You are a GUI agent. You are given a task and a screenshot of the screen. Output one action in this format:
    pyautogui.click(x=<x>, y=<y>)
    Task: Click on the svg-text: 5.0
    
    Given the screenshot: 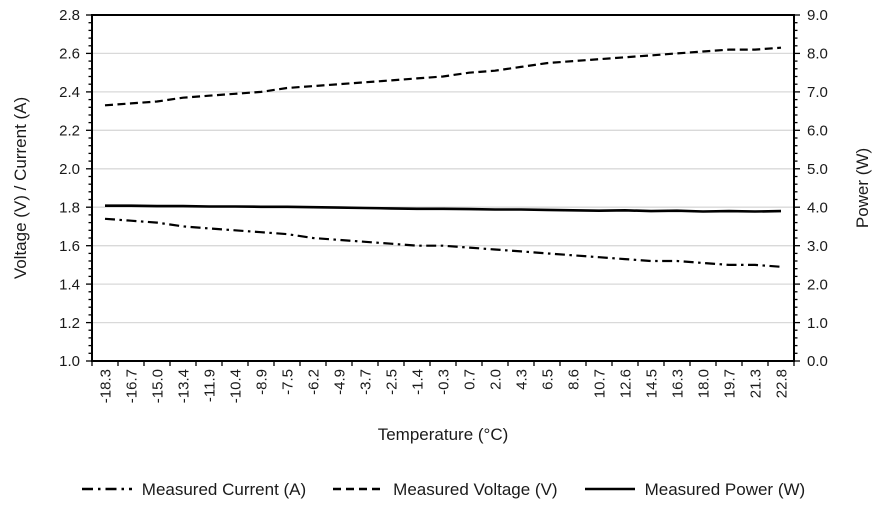 What is the action you would take?
    pyautogui.click(x=817, y=169)
    